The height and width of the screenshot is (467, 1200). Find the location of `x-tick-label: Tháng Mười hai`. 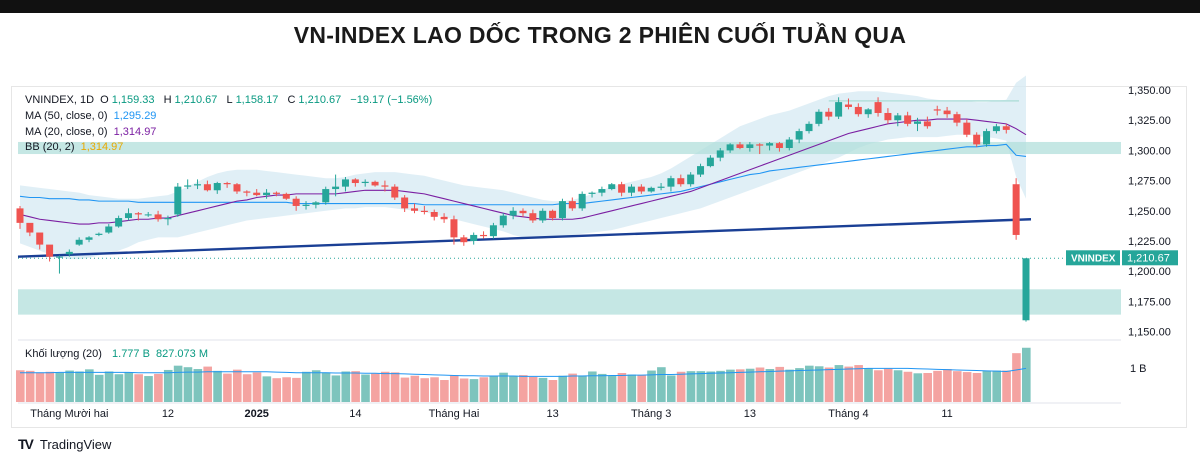

x-tick-label: Tháng Mười hai is located at coordinates (69, 414).